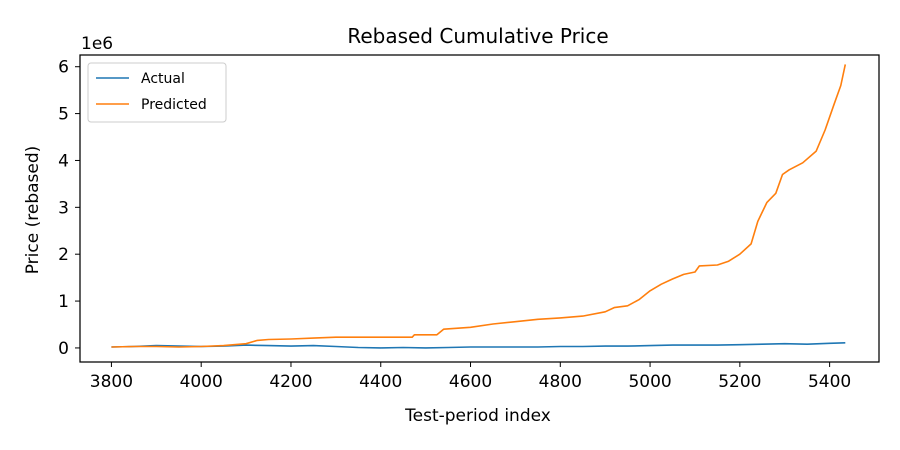  I want to click on y-tick-label: 5, so click(63, 115).